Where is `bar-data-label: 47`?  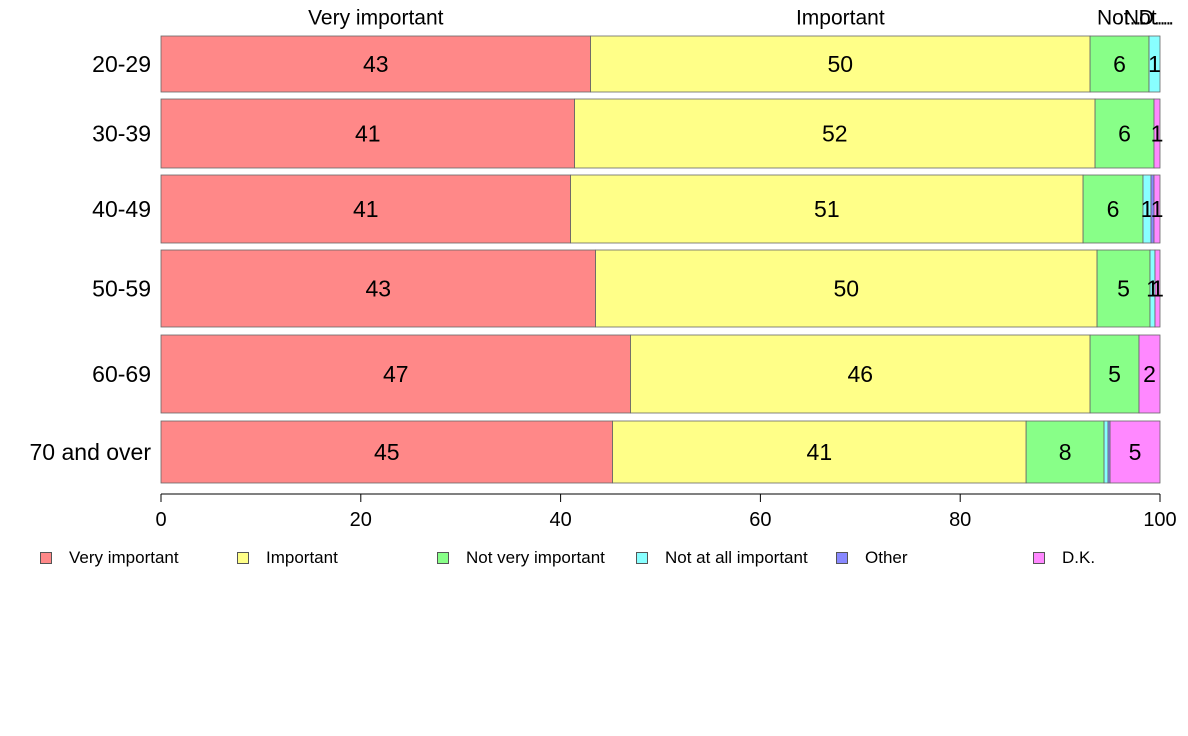
bar-data-label: 47 is located at coordinates (396, 374).